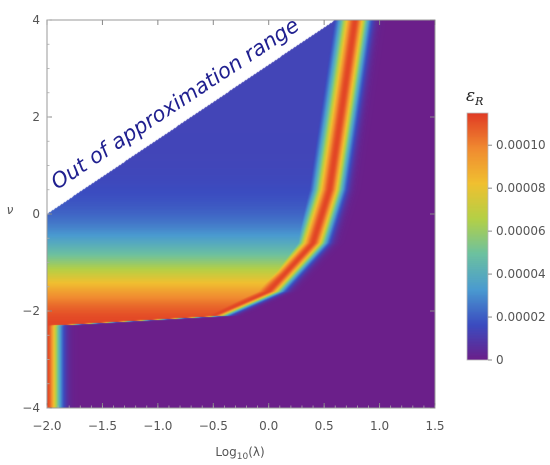 This screenshot has height=465, width=550. I want to click on colorbar-tick-label: 0.00010, so click(521, 145).